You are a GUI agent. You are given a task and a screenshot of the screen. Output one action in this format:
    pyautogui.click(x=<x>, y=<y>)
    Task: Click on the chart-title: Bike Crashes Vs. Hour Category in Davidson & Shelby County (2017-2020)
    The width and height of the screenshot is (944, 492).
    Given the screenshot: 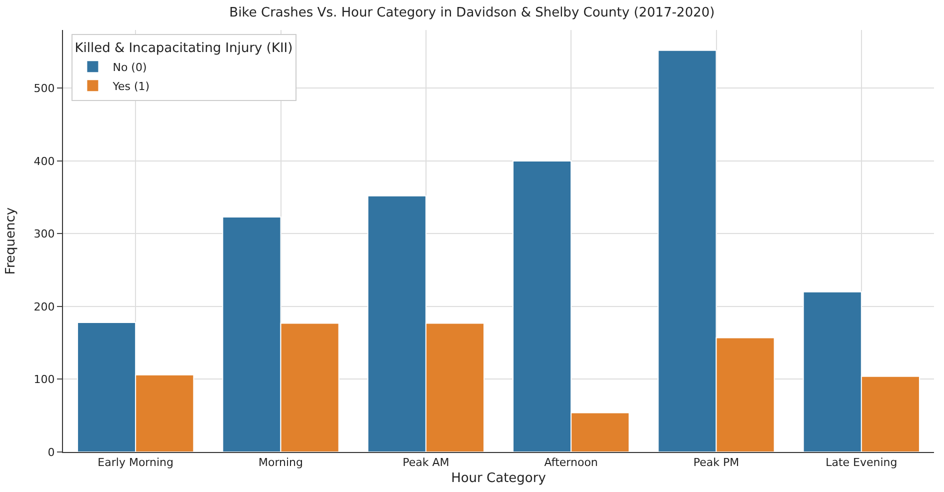 What is the action you would take?
    pyautogui.click(x=472, y=12)
    